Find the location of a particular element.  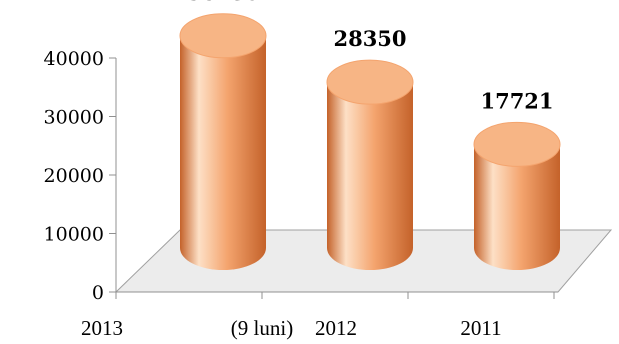

y-axis-ticks: 0 10000 20000 30000 40000 is located at coordinates (80, 176).